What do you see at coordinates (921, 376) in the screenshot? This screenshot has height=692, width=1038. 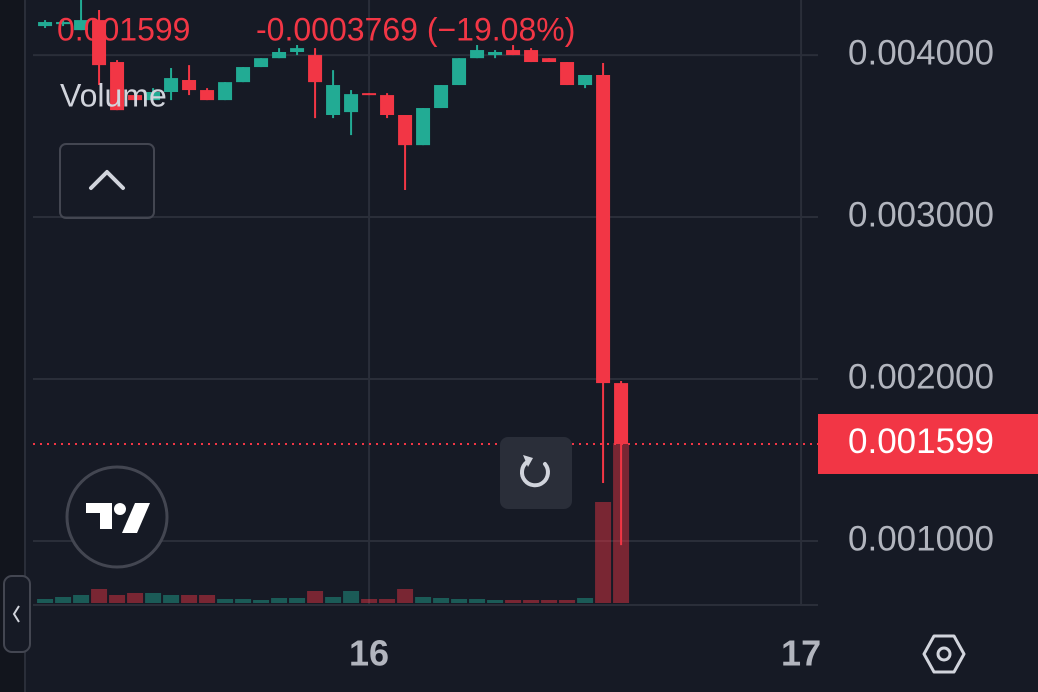 I see `y-tick-label: 0.002000` at bounding box center [921, 376].